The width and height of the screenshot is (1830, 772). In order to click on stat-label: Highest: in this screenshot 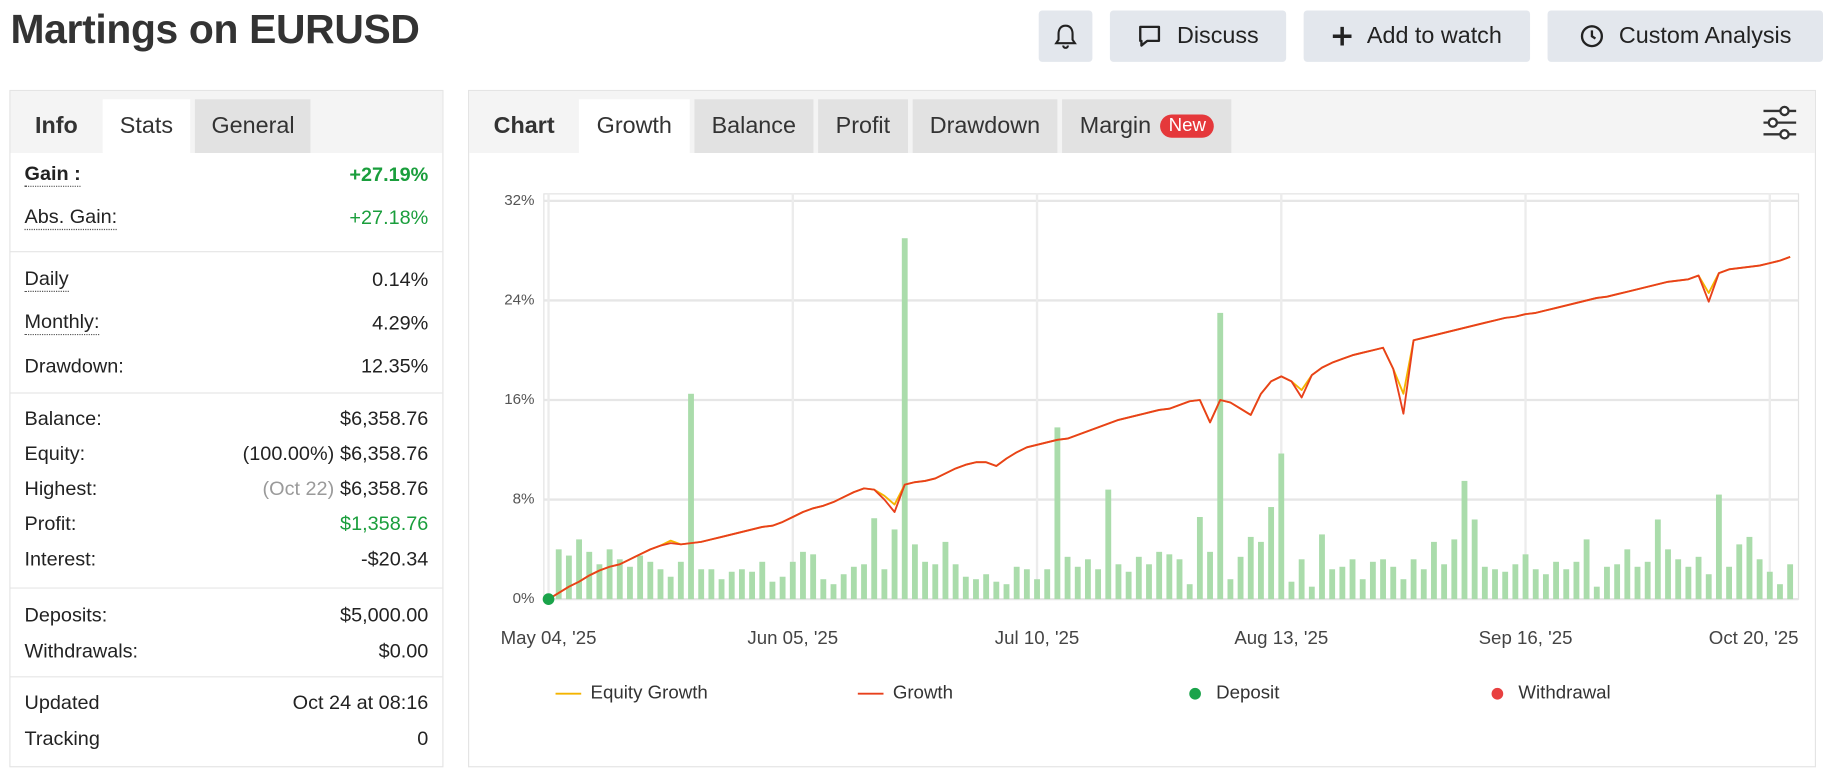, I will do `click(61, 488)`.